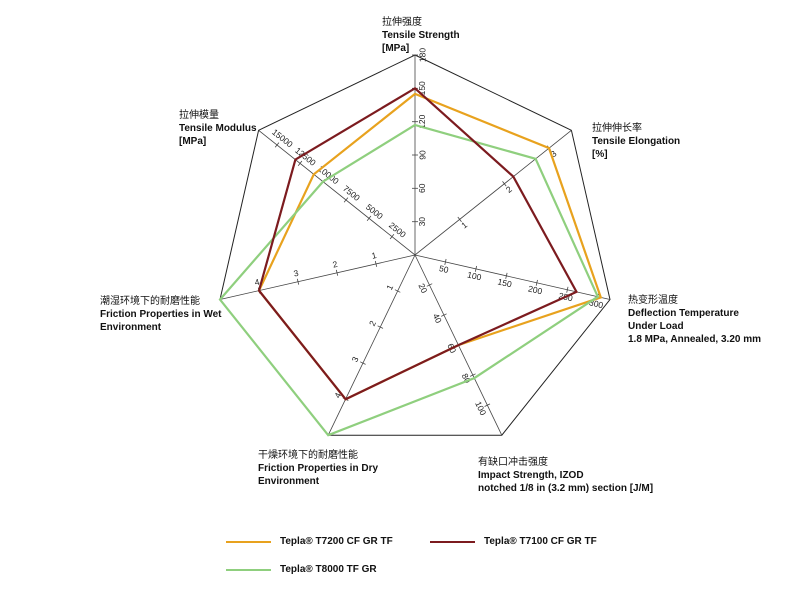  Describe the element at coordinates (493, 192) in the screenshot. I see `spoke-tensile_elongation` at that location.